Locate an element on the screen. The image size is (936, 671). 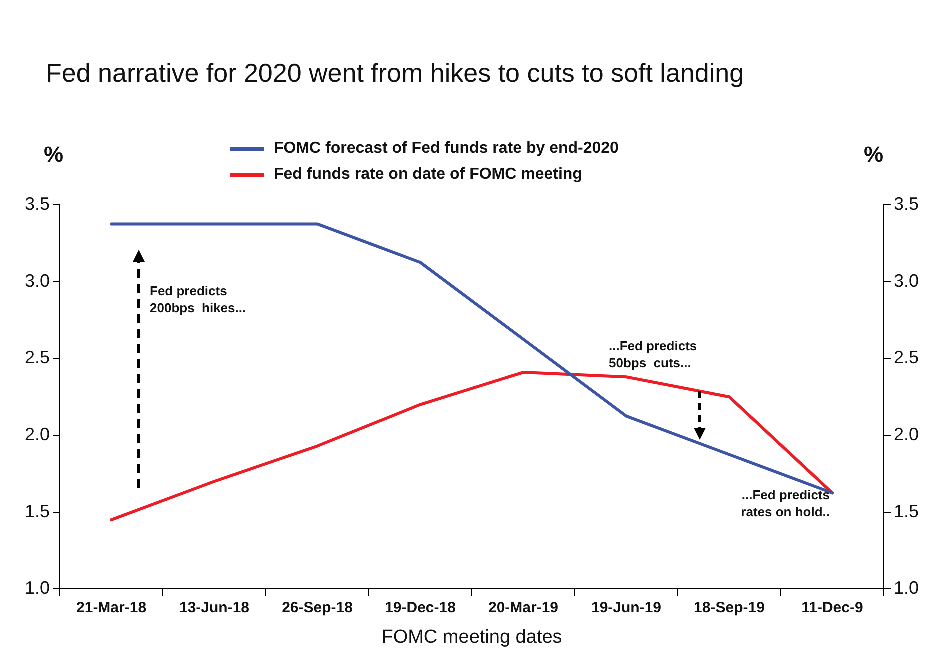
x-tick-label: 19-Dec-18 is located at coordinates (420, 607).